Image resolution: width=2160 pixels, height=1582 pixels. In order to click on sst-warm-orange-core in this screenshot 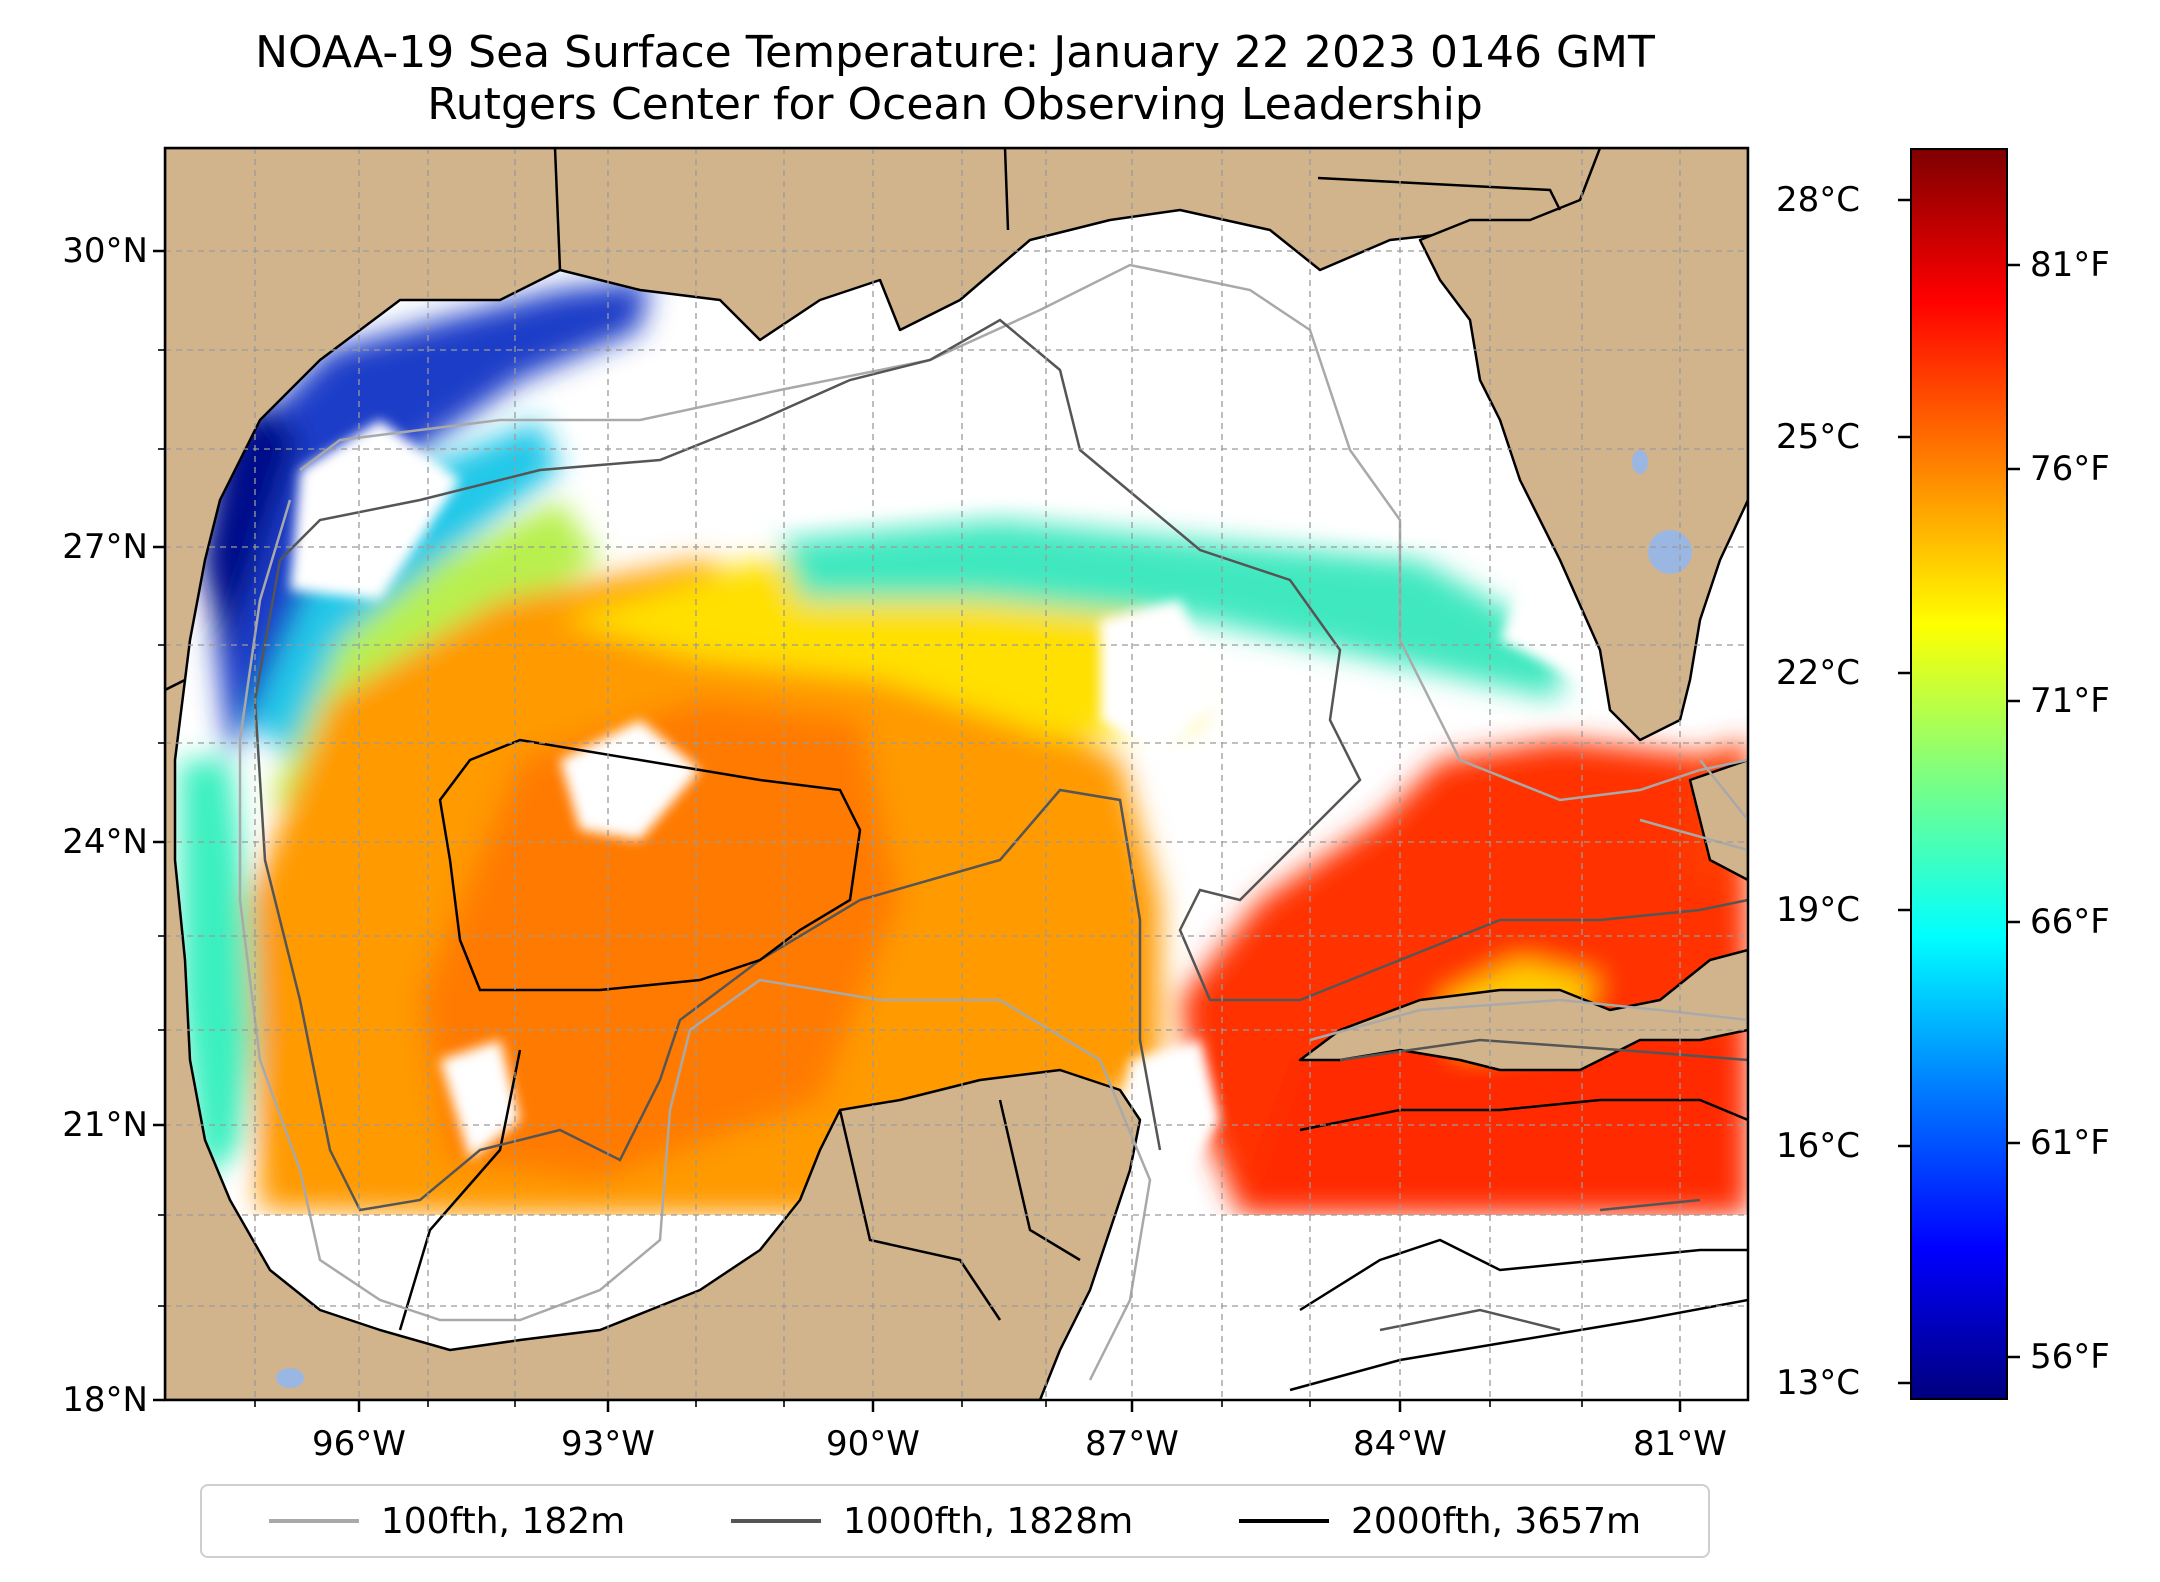, I will do `click(660, 940)`.